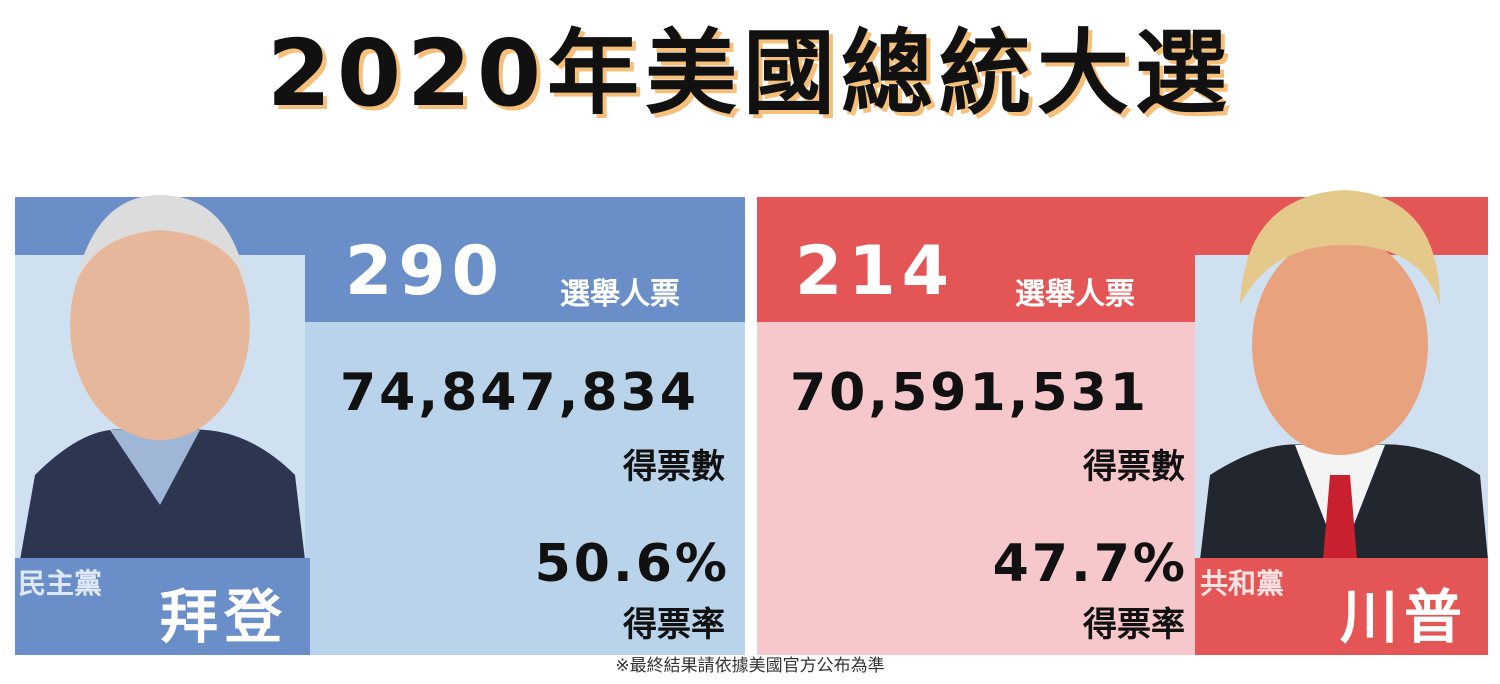 The image size is (1500, 684). What do you see at coordinates (519, 393) in the screenshot?
I see `popular-votes: 74,847,834` at bounding box center [519, 393].